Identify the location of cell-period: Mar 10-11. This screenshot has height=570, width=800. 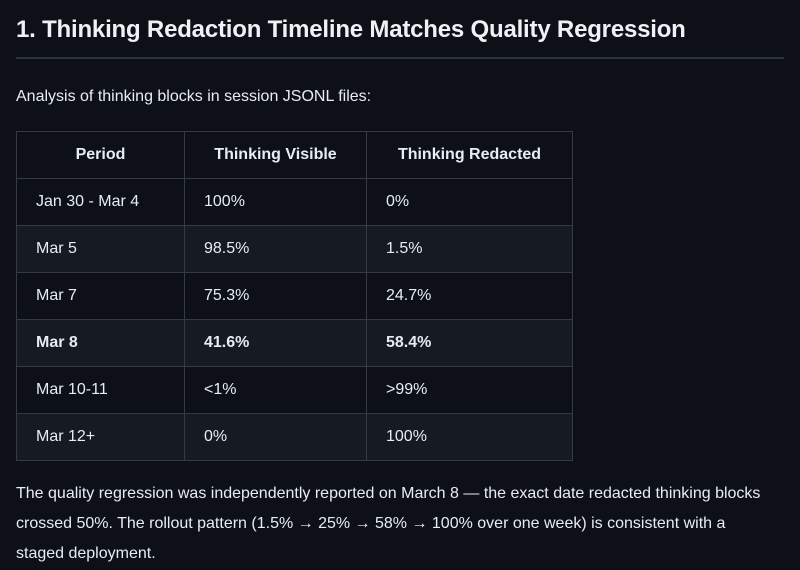
(100, 390).